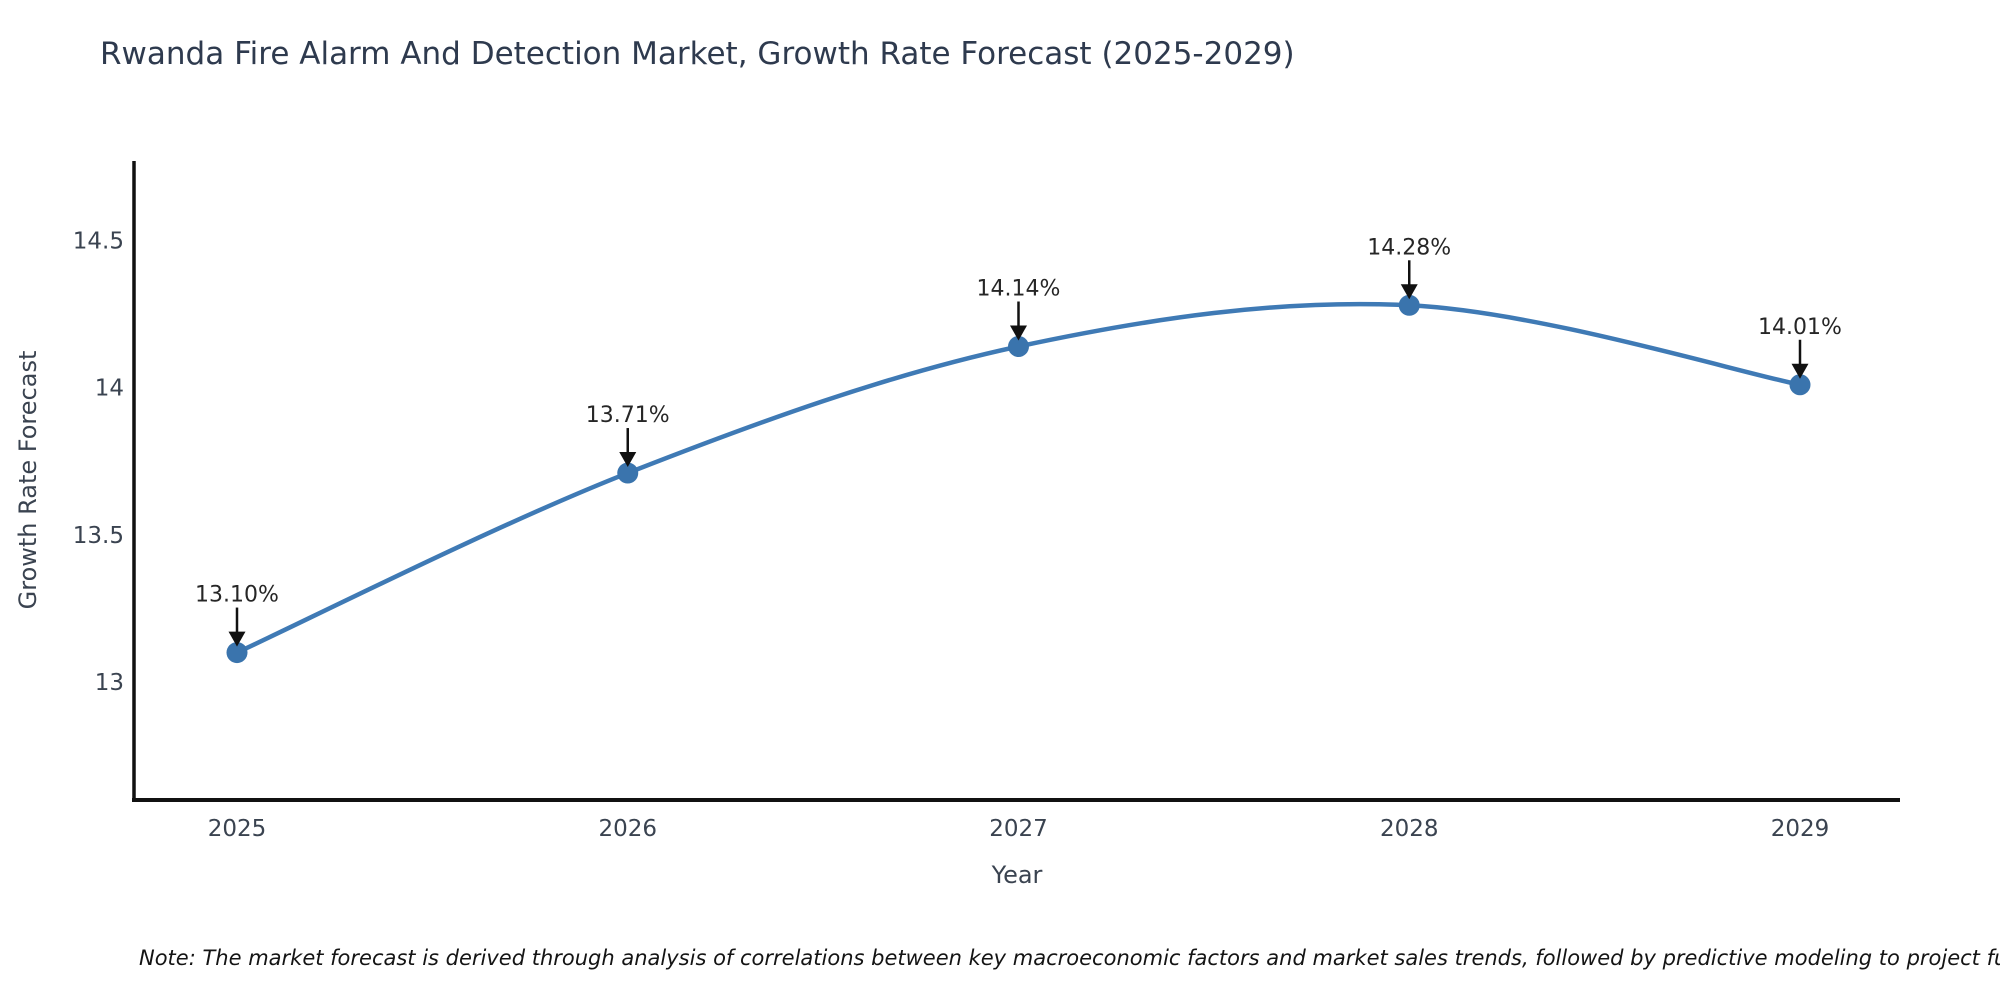  What do you see at coordinates (1800, 829) in the screenshot?
I see `x-tick-label: 2029` at bounding box center [1800, 829].